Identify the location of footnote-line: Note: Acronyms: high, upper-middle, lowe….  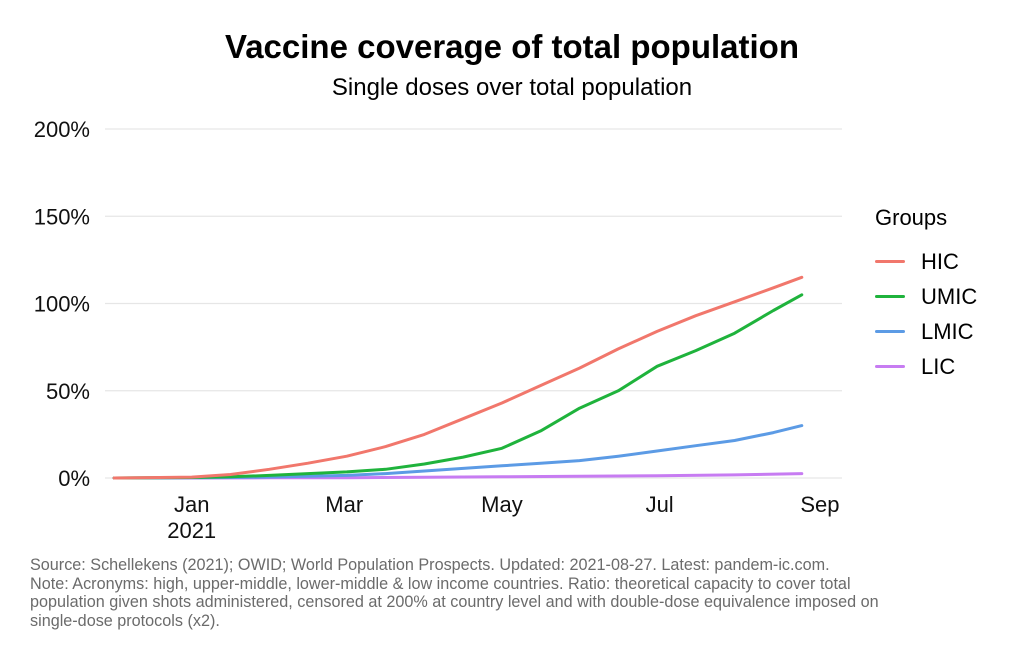
(440, 583).